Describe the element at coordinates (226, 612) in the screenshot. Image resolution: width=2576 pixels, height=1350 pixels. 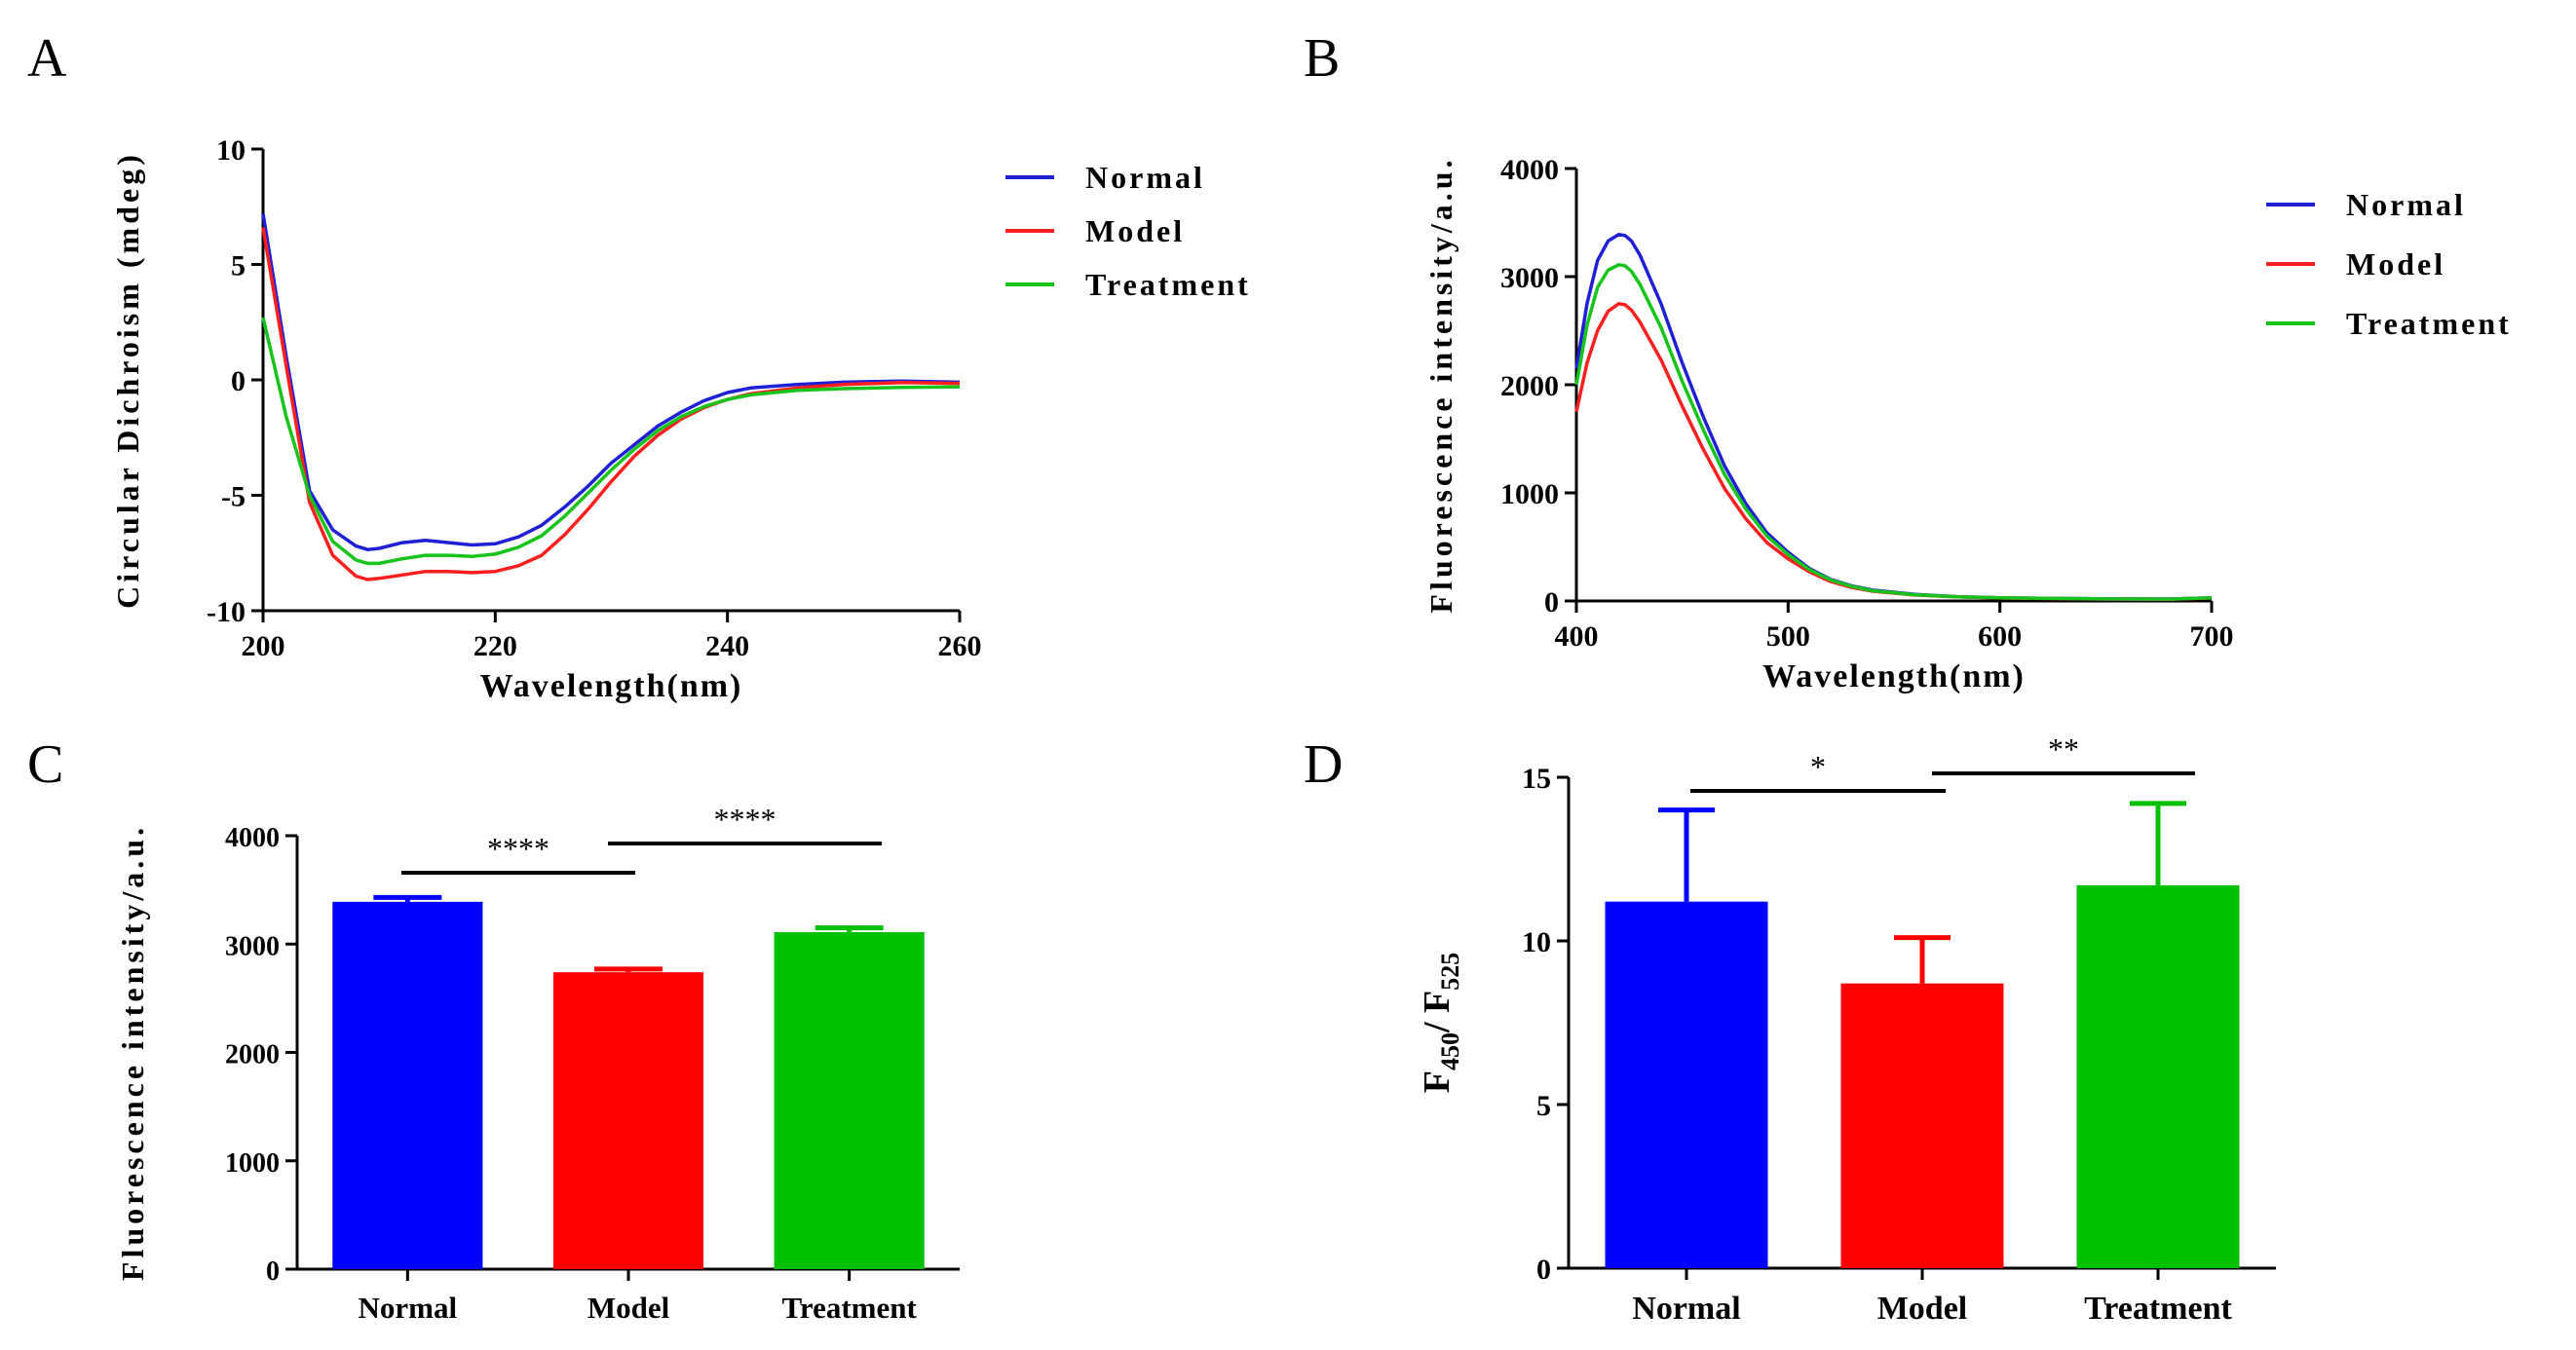
I see `y-tick-label: -10` at that location.